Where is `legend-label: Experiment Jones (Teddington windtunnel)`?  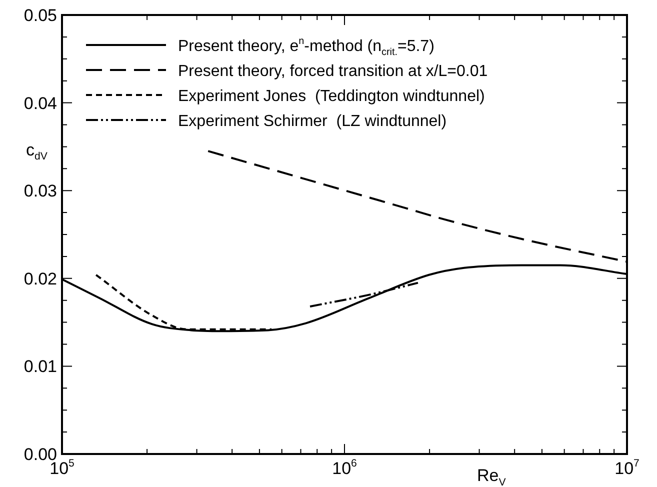
legend-label: Experiment Jones (Teddington windtunnel) is located at coordinates (331, 96).